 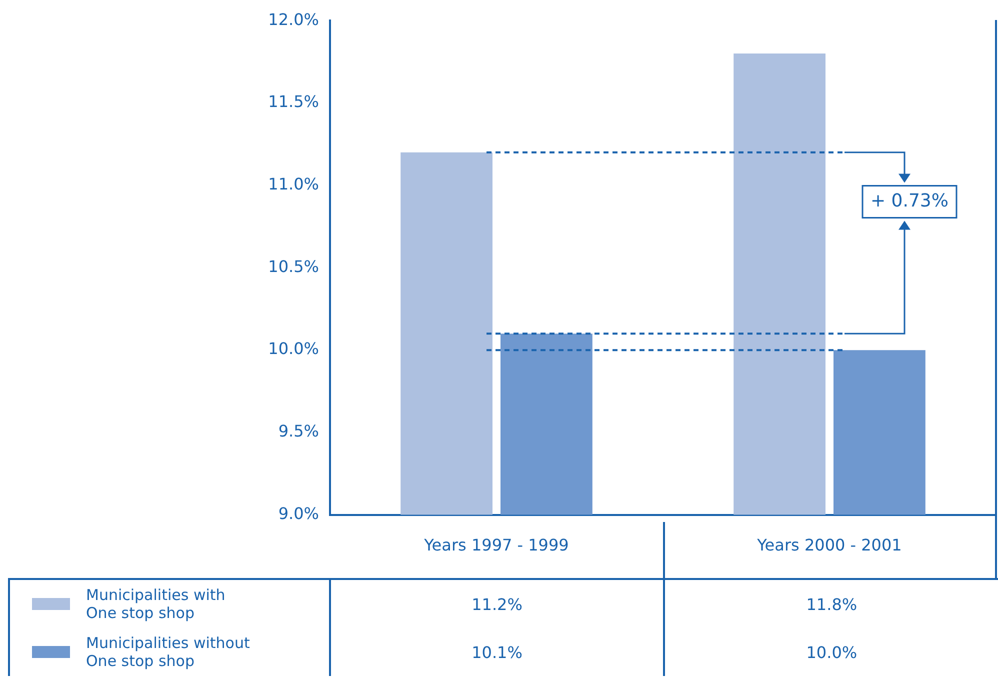 What do you see at coordinates (293, 102) in the screenshot?
I see `y-tick-label: 11.5%` at bounding box center [293, 102].